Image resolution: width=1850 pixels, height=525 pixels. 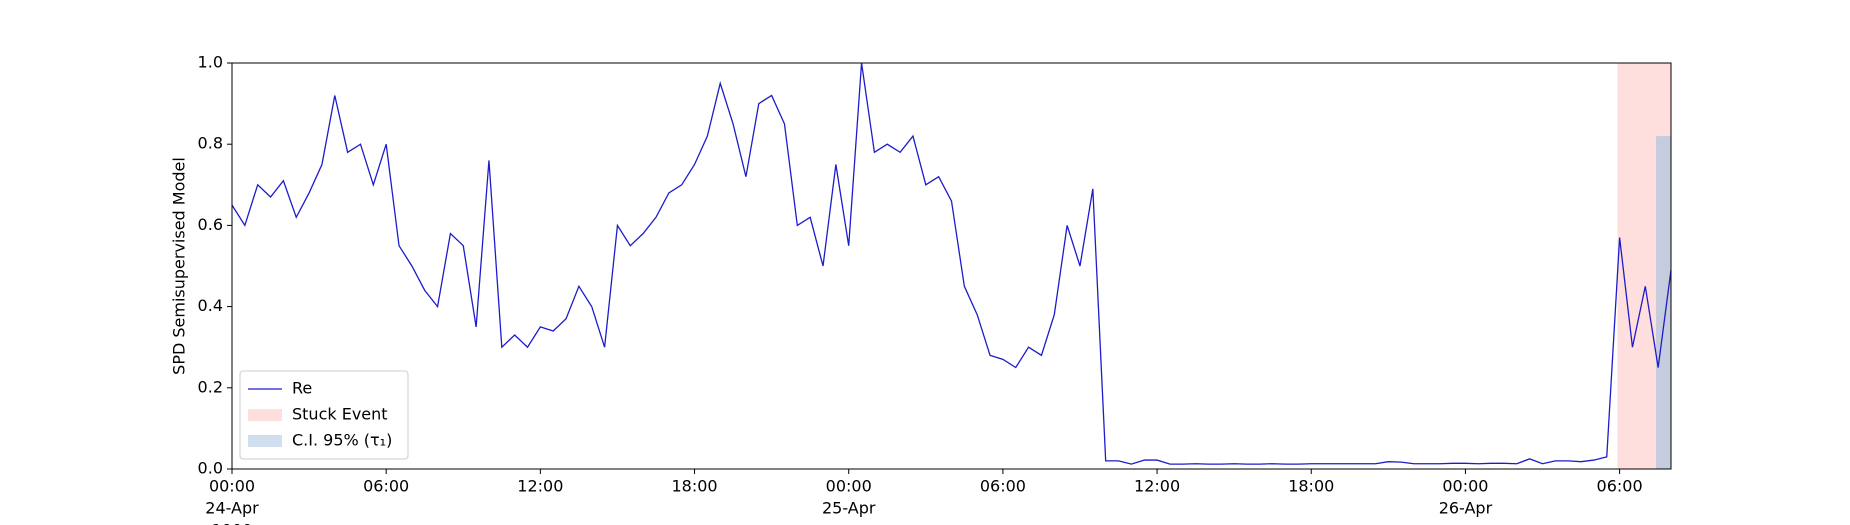 I want to click on span, so click(x=1663, y=302).